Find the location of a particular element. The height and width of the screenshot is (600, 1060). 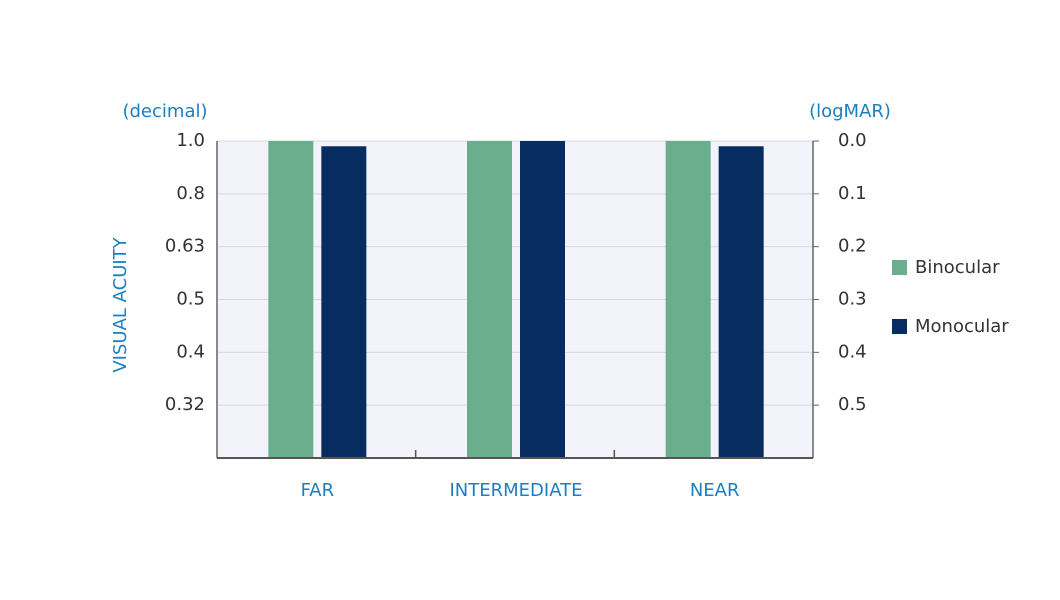

y-unit: (decimal) is located at coordinates (164, 111).